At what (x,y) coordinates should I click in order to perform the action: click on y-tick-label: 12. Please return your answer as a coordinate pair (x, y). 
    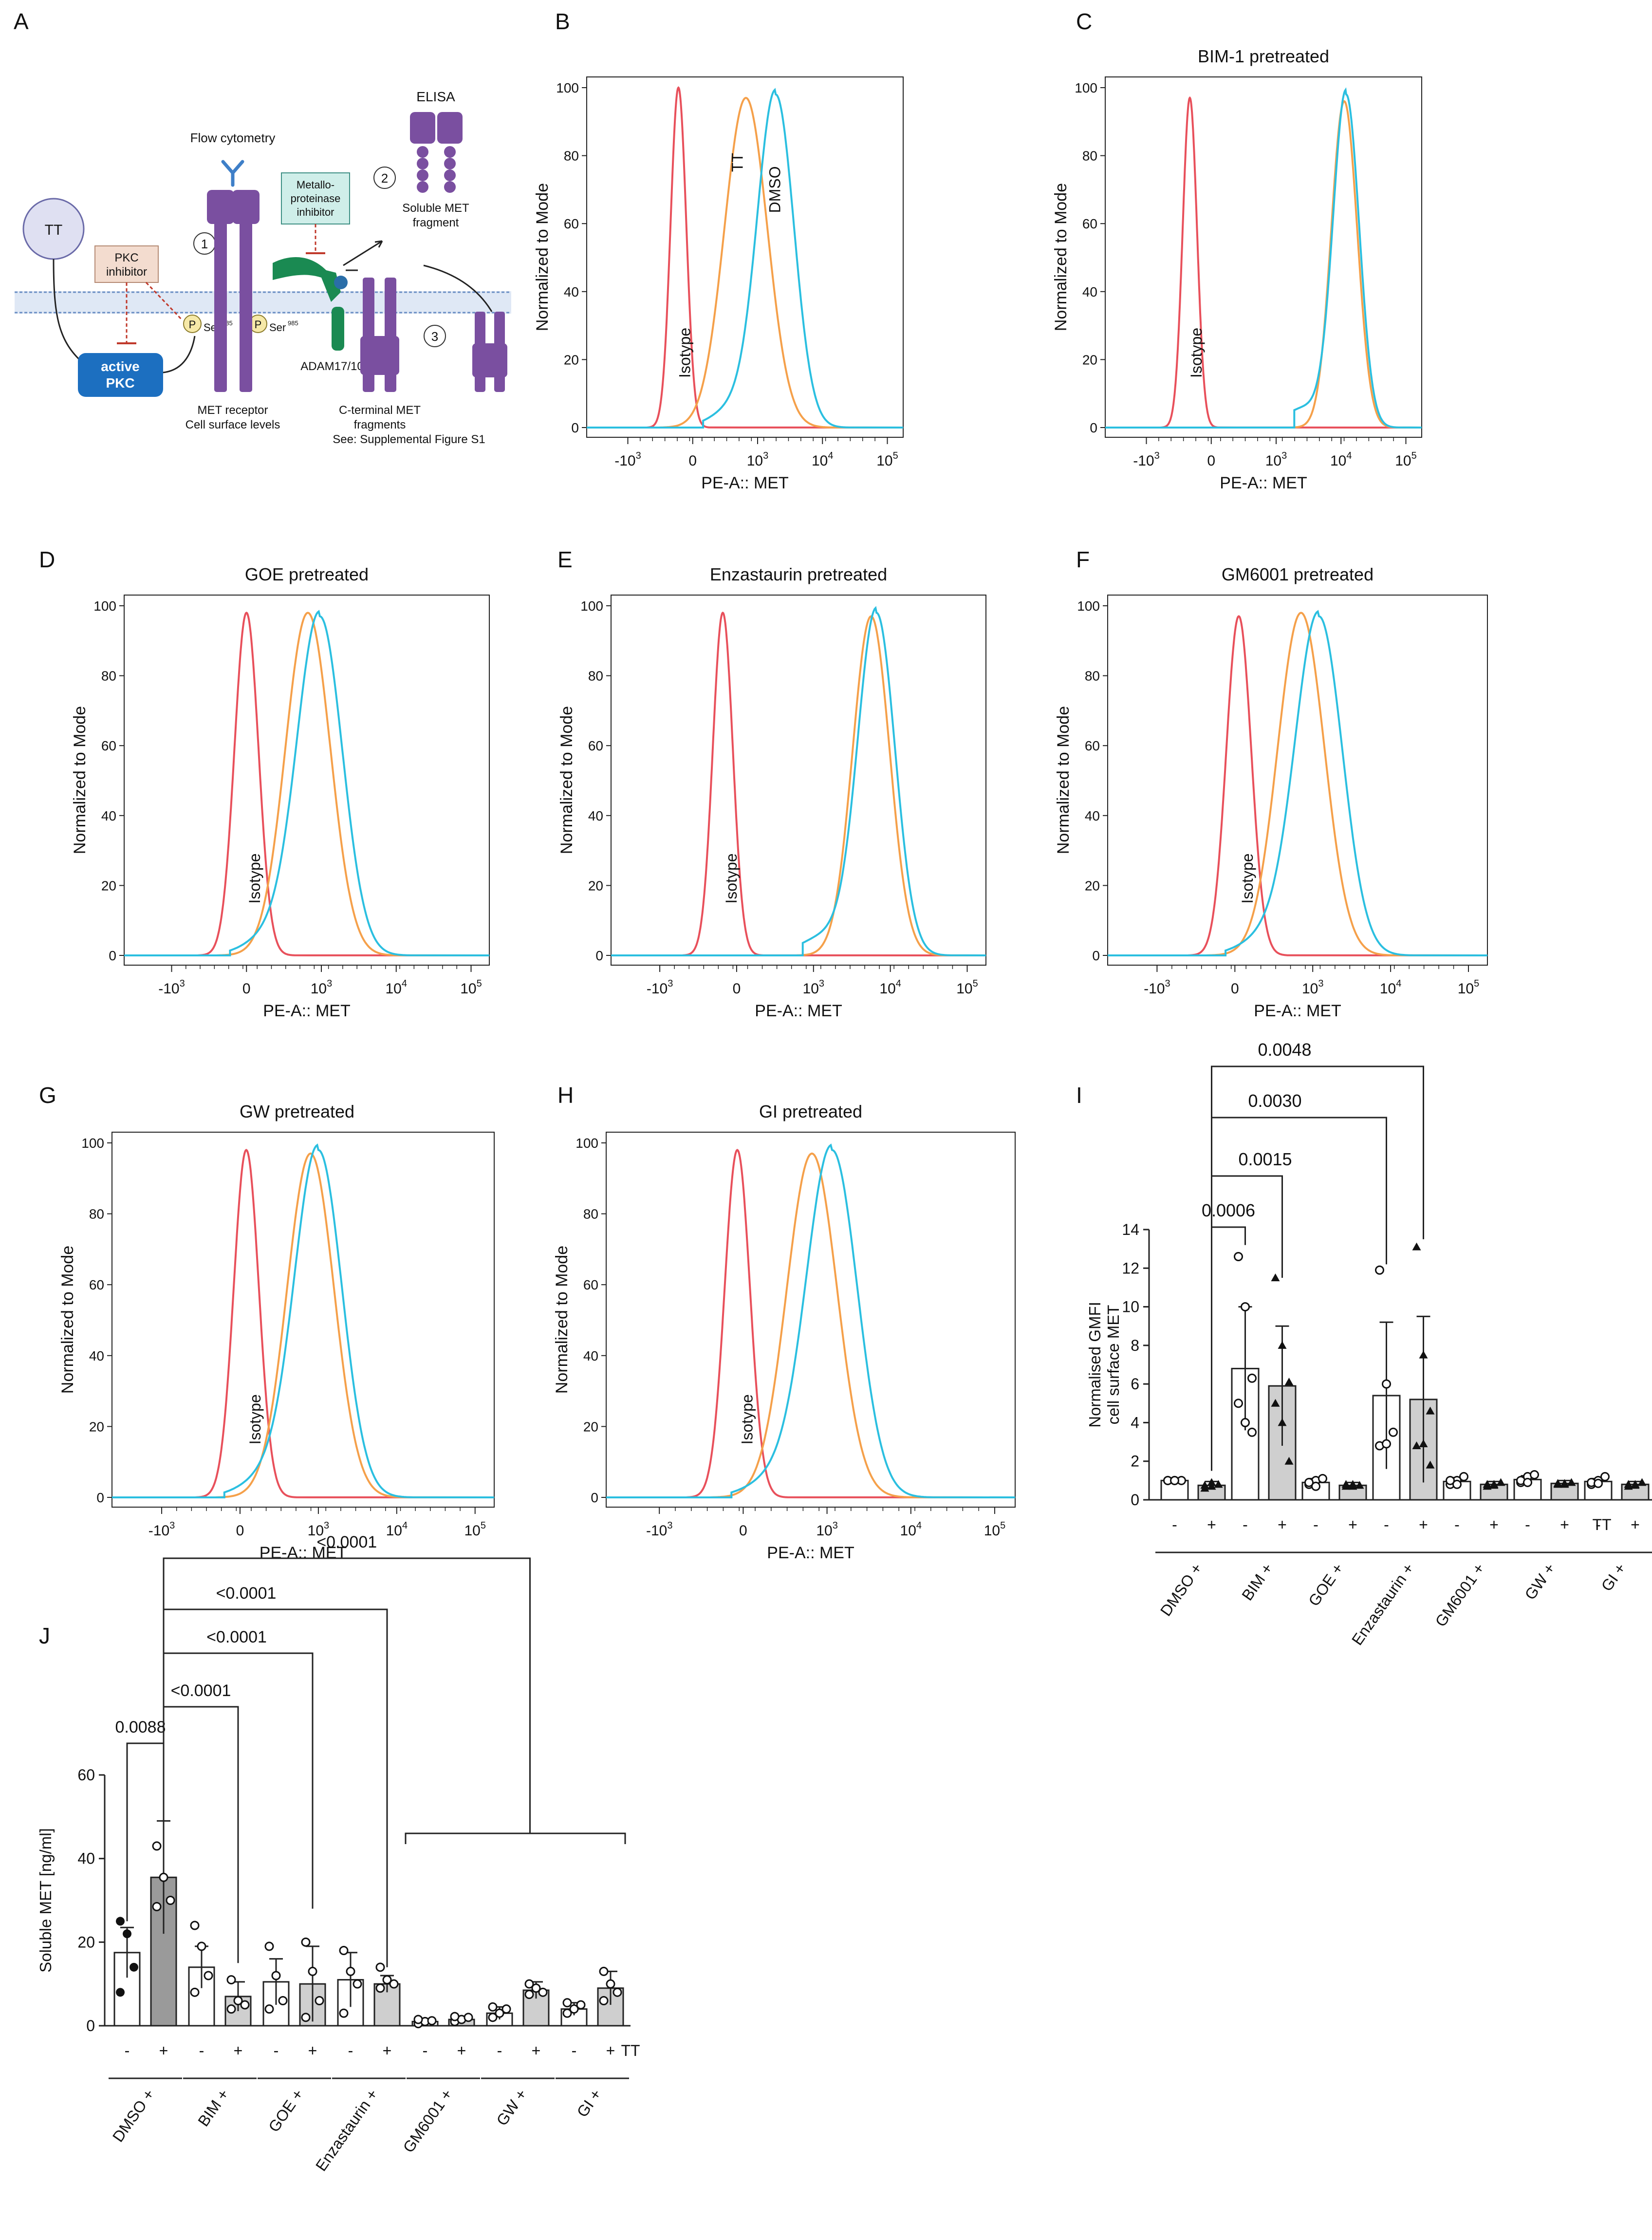
    Looking at the image, I should click on (1130, 1268).